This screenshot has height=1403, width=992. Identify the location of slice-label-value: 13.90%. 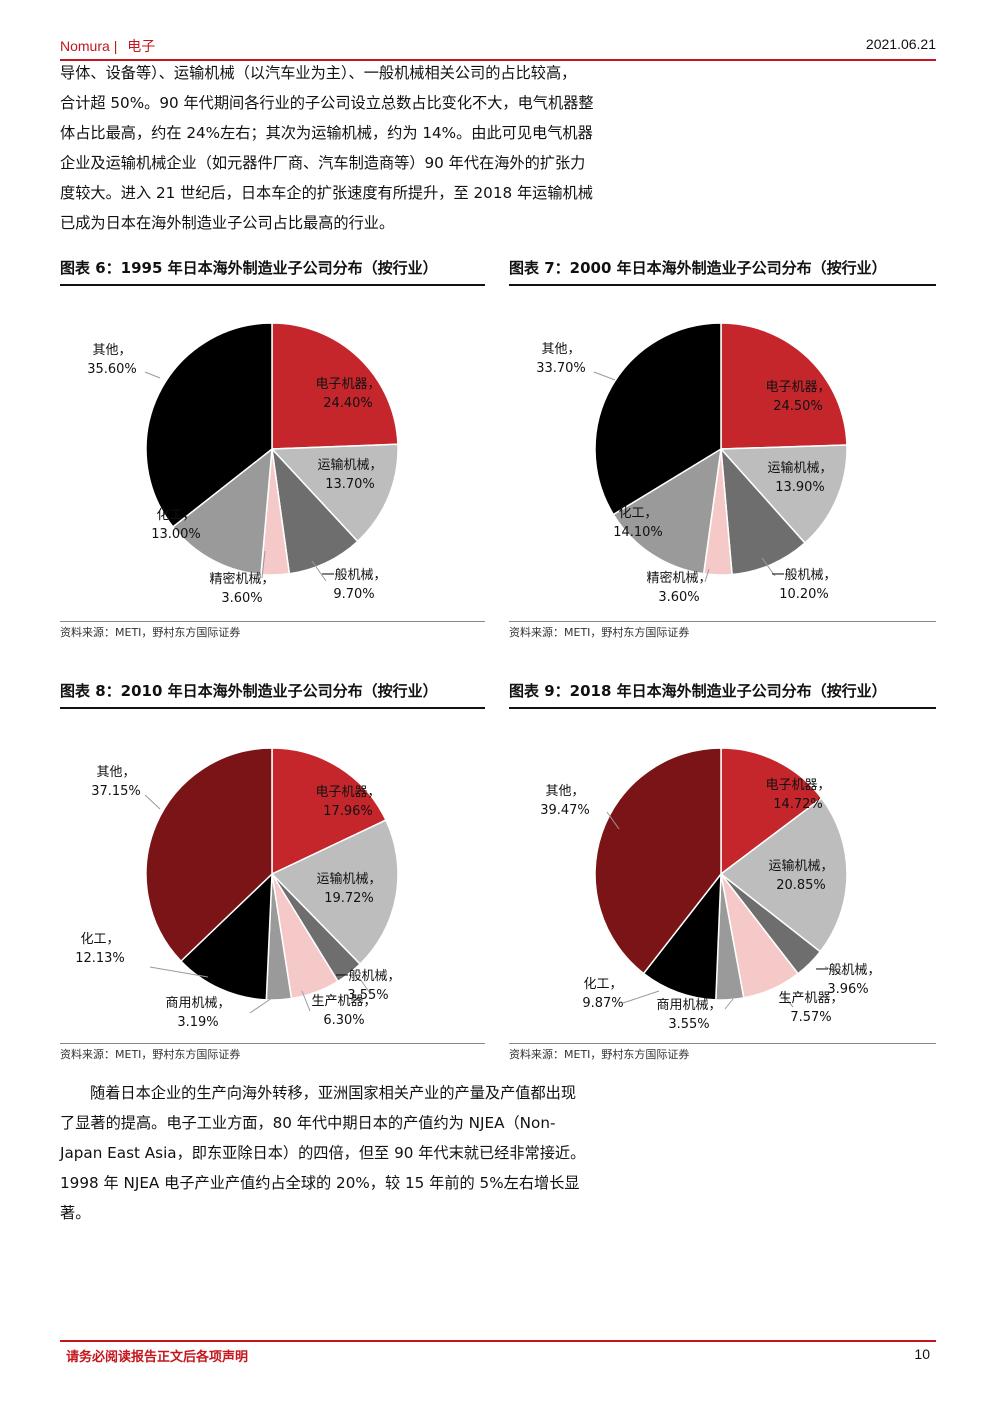
(800, 487).